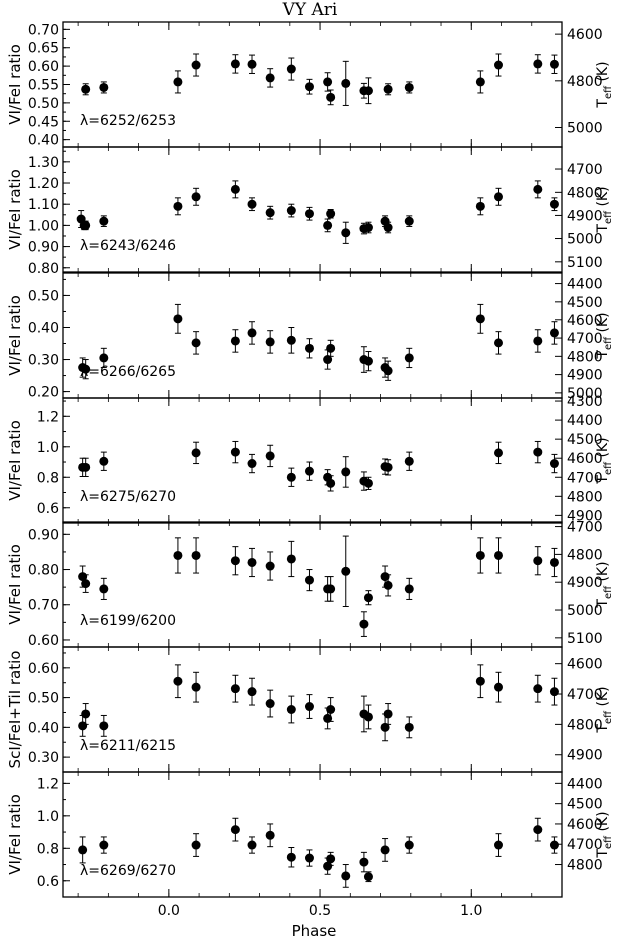 The height and width of the screenshot is (939, 621). Describe the element at coordinates (43, 122) in the screenshot. I see `y-tick-label: 0.45` at that location.